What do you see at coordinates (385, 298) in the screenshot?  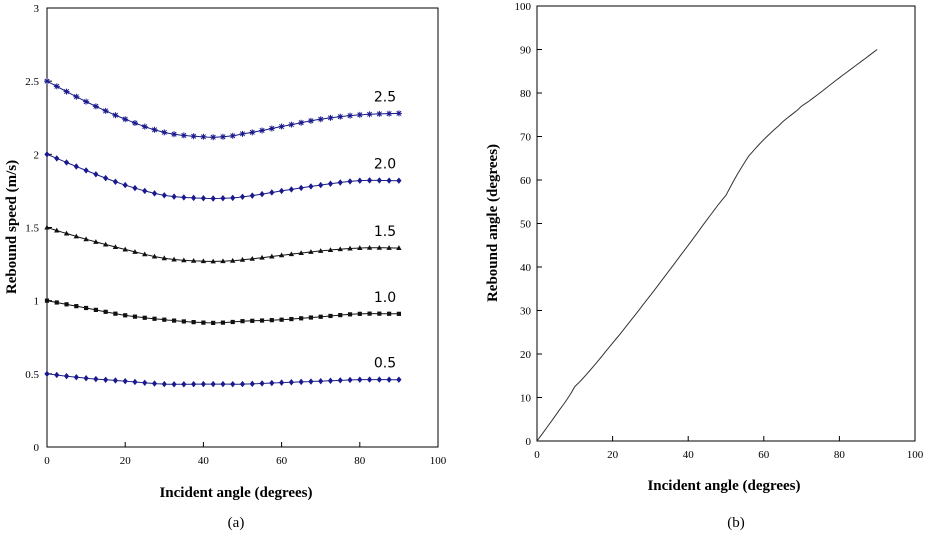 I see `series-label: 1.0` at bounding box center [385, 298].